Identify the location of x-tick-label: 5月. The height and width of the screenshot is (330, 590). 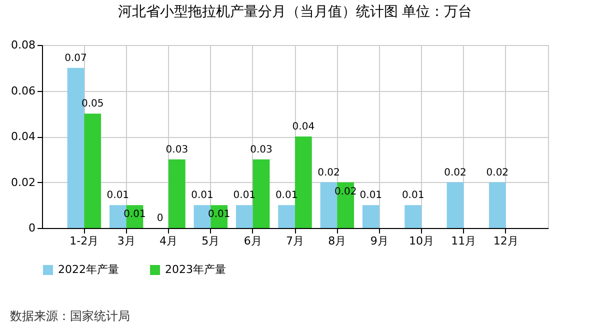
(211, 241).